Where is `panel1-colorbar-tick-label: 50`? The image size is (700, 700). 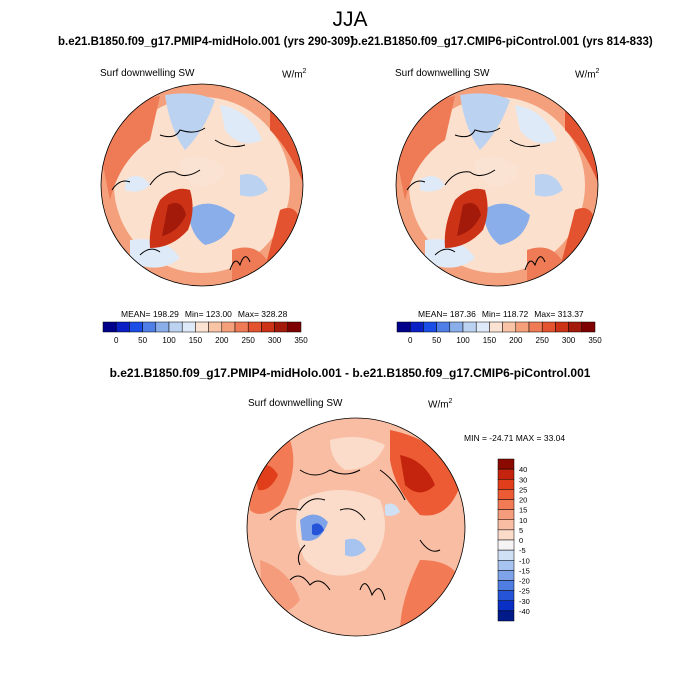 panel1-colorbar-tick-label: 50 is located at coordinates (142, 340).